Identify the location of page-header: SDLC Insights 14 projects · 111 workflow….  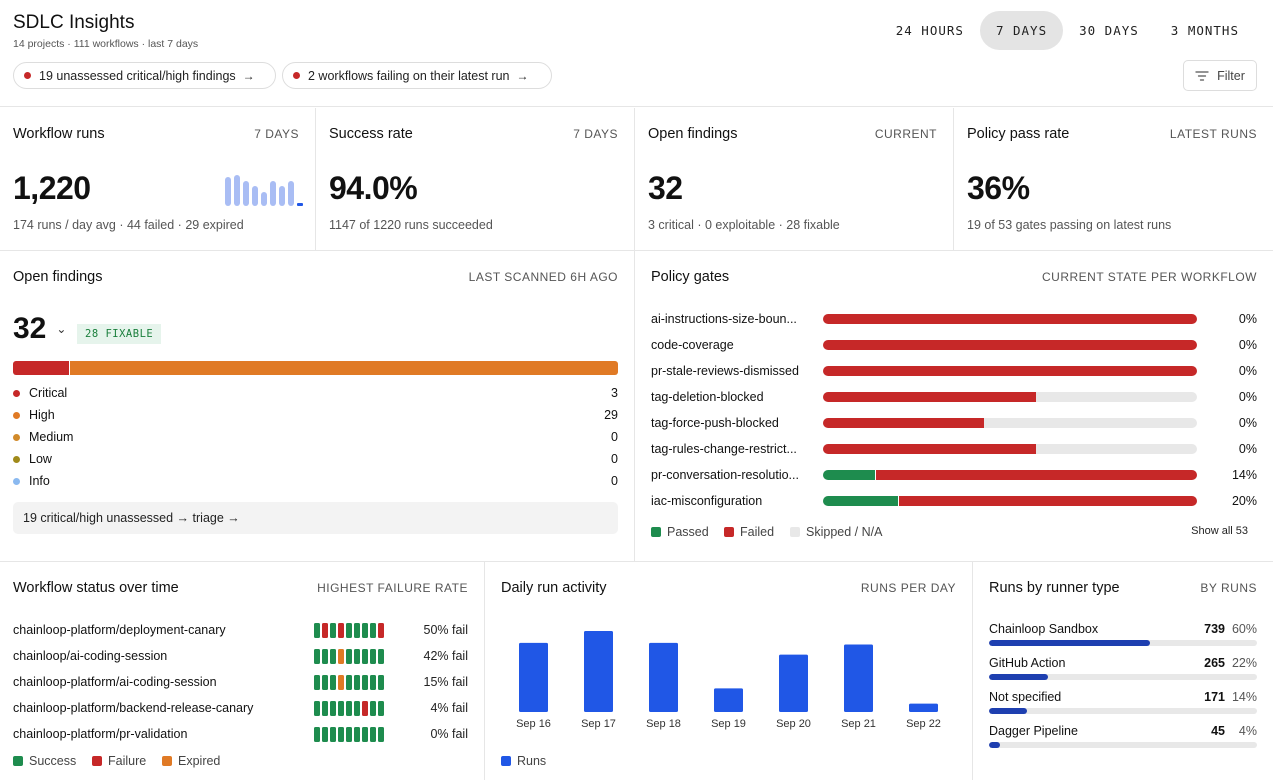
(636, 53).